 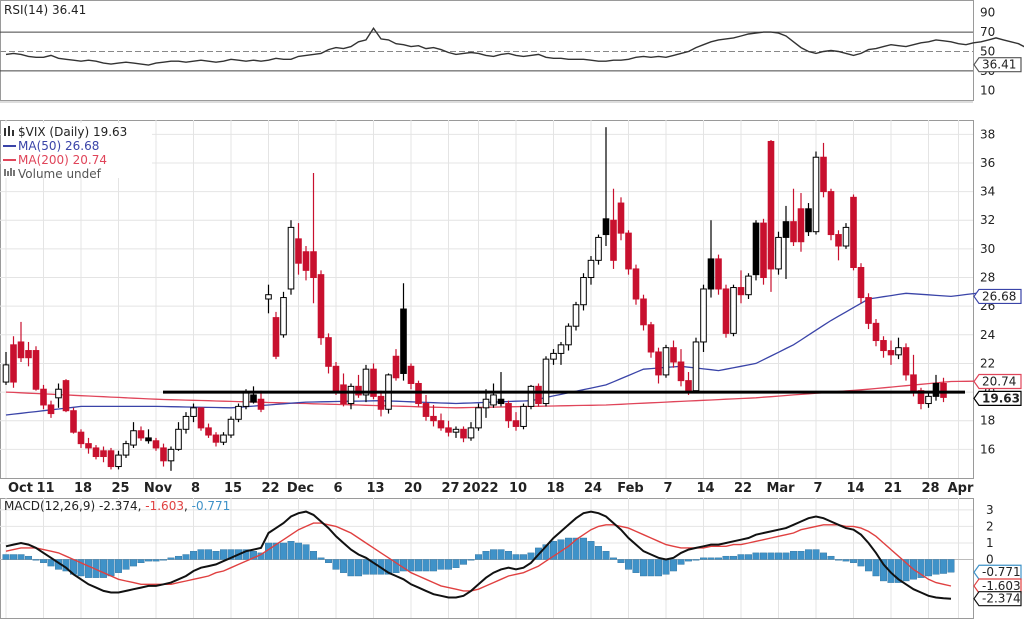 I want to click on date-tick-label: 14, so click(x=855, y=488).